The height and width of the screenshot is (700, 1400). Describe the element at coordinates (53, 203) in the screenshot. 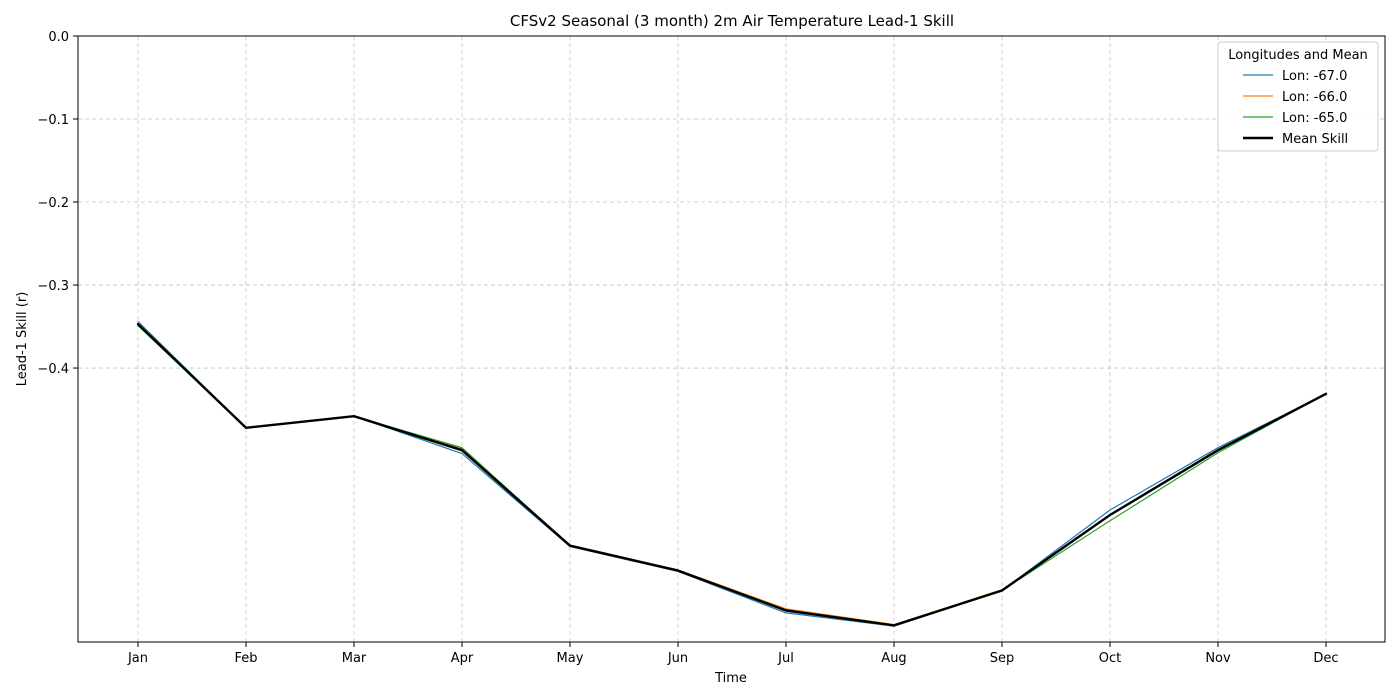

I see `y-tick-label: −0.2` at that location.